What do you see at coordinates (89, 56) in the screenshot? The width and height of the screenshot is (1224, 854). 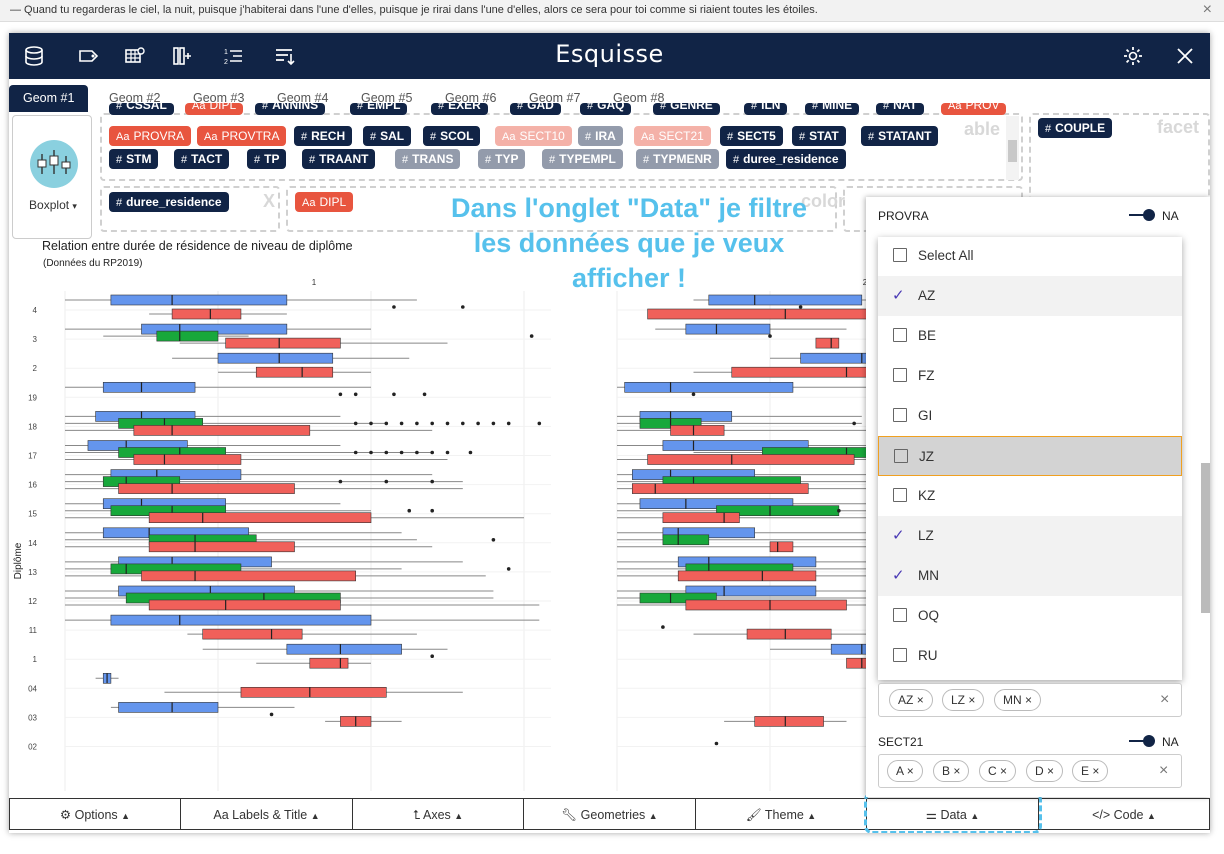 I see `tag-icon` at bounding box center [89, 56].